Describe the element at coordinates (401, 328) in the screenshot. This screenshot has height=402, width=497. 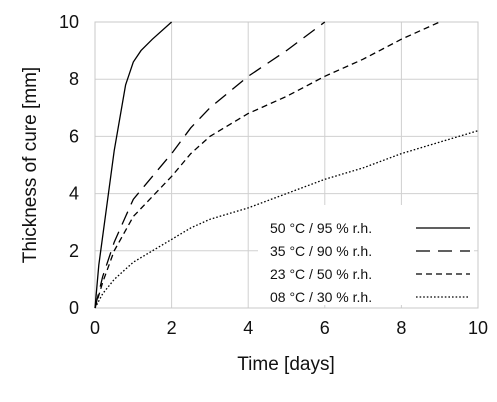
I see `x-tick-label: 8` at that location.